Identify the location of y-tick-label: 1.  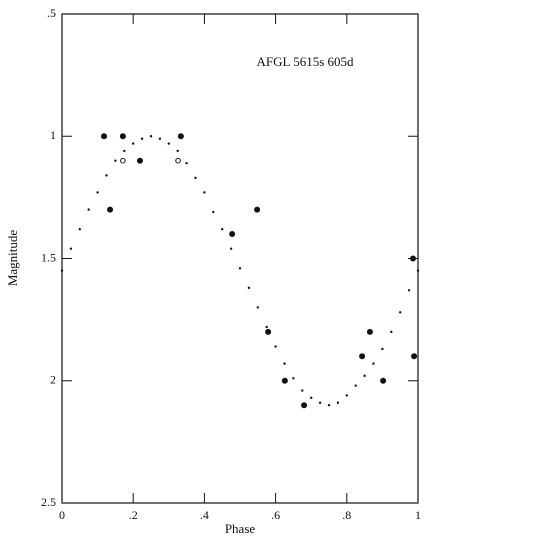
(53, 135).